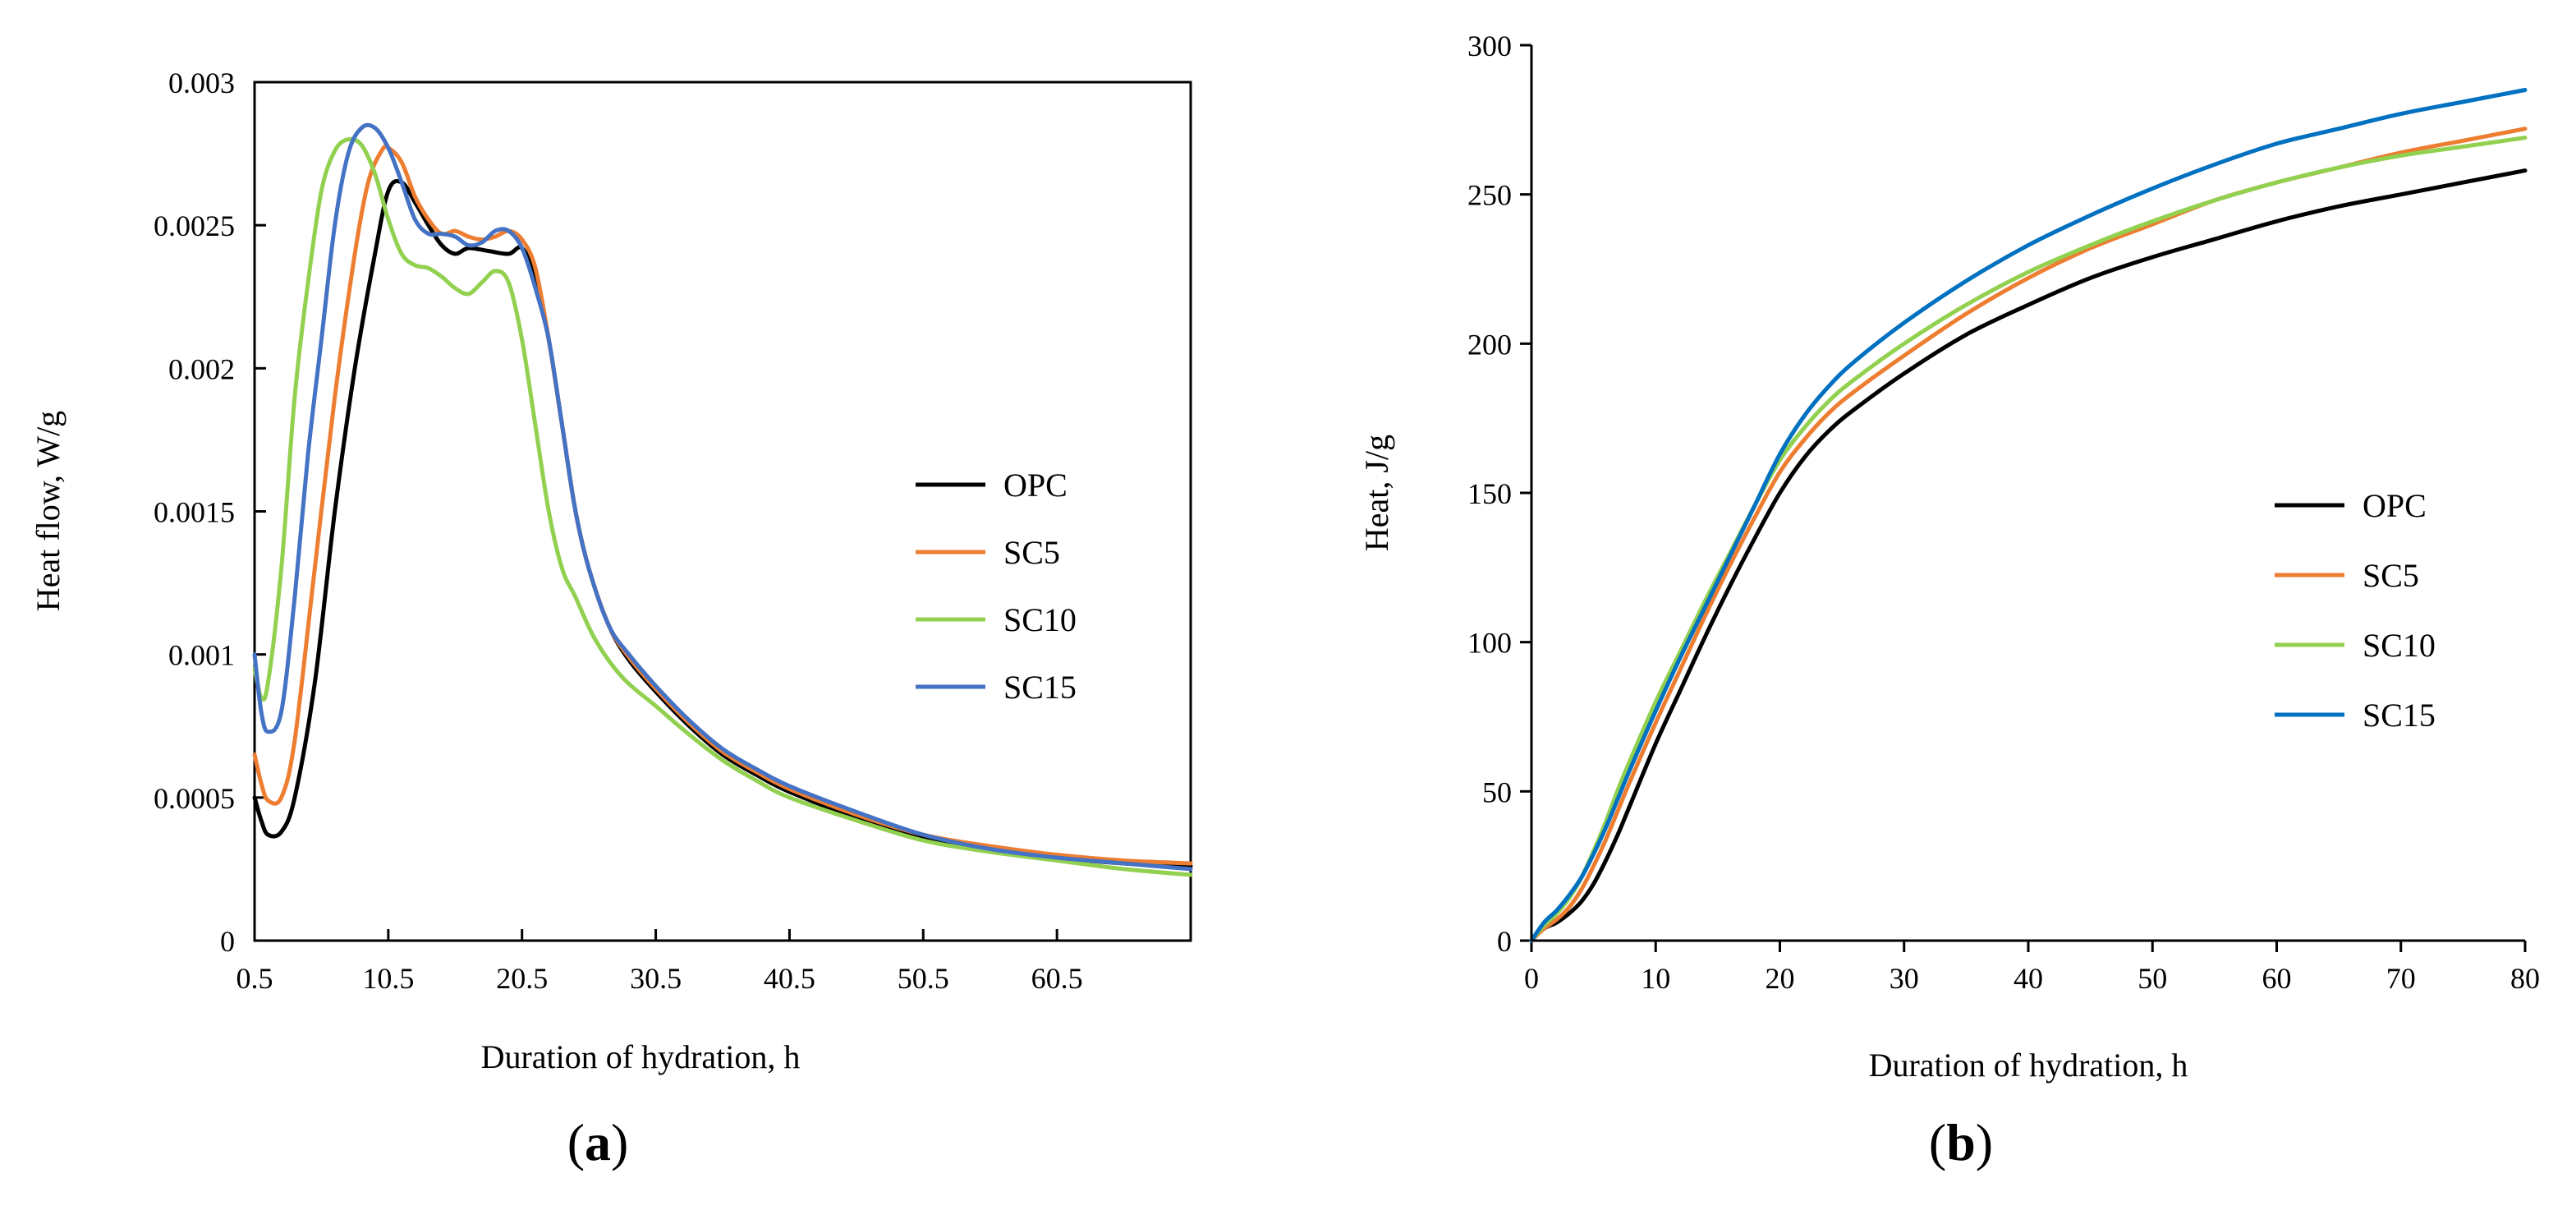  I want to click on caption-b-open: (, so click(1937, 1142).